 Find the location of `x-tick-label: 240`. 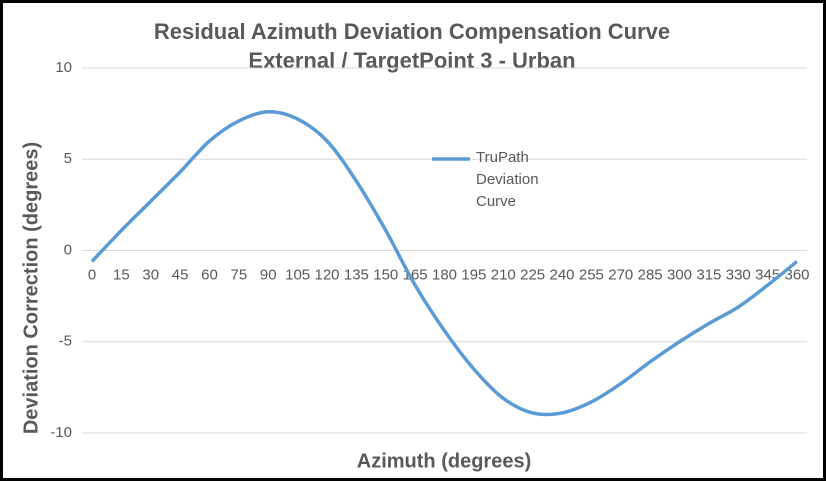

x-tick-label: 240 is located at coordinates (561, 274).